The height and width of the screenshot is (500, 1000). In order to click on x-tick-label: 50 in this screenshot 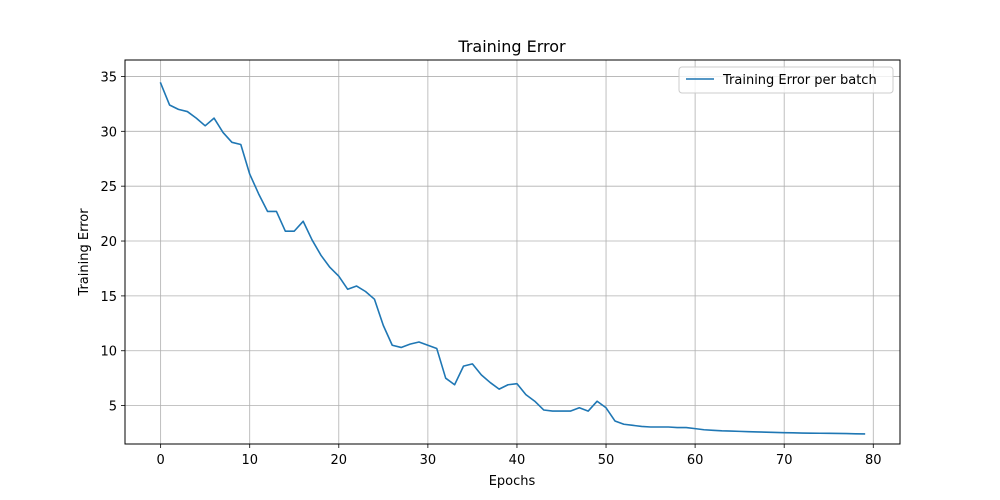, I will do `click(606, 460)`.